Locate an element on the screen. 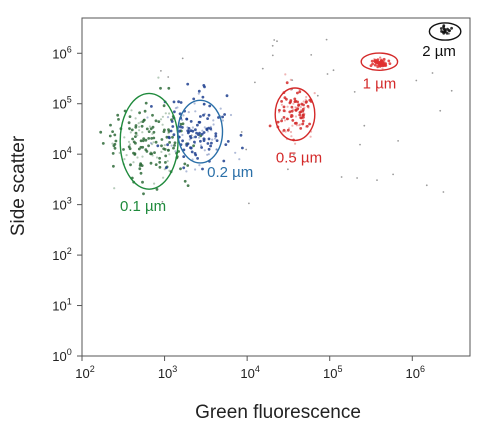  x-tick-label: 10² is located at coordinates (84, 372).